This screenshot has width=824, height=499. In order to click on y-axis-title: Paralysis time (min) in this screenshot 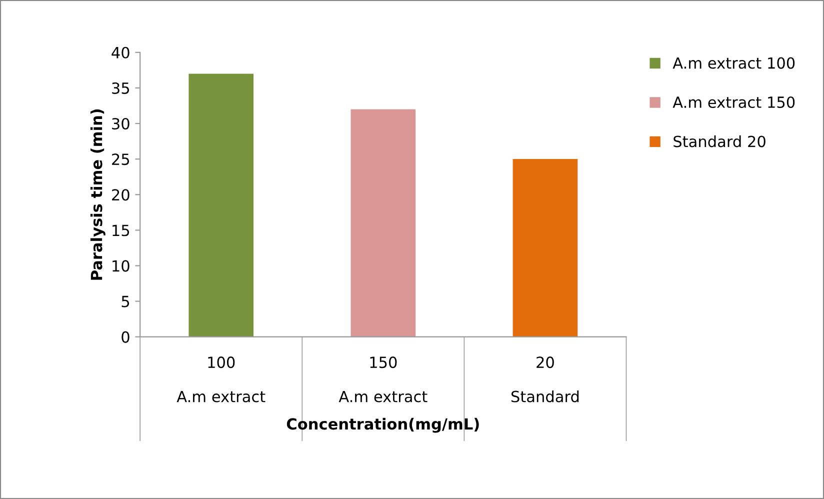, I will do `click(98, 194)`.